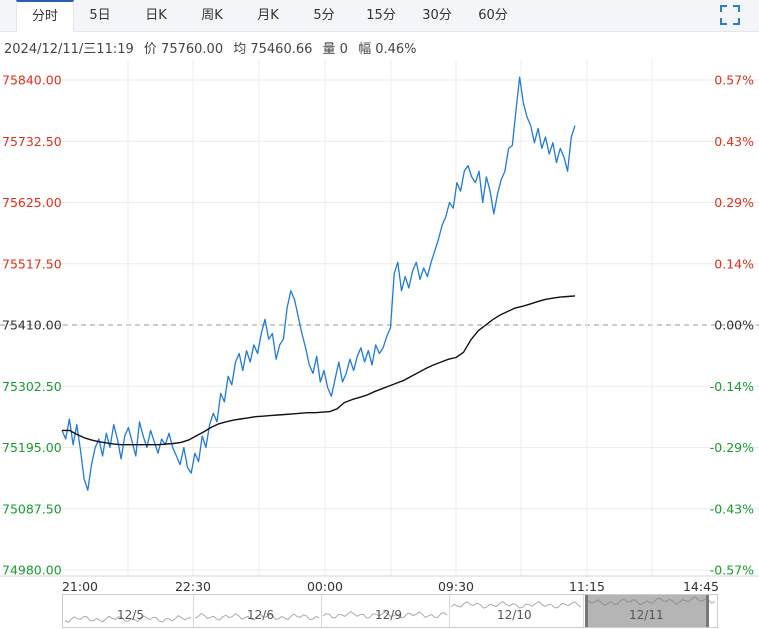 This screenshot has width=759, height=629. What do you see at coordinates (325, 586) in the screenshot?
I see `x-tick-label: 00:00` at bounding box center [325, 586].